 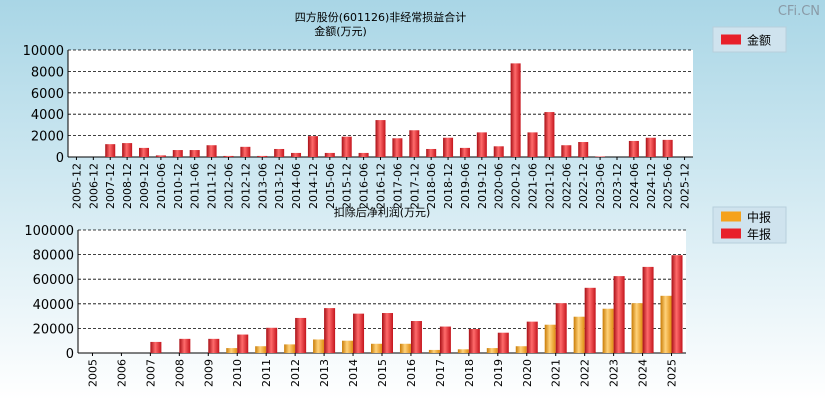 I want to click on bar-年报-2025, so click(x=677, y=304).